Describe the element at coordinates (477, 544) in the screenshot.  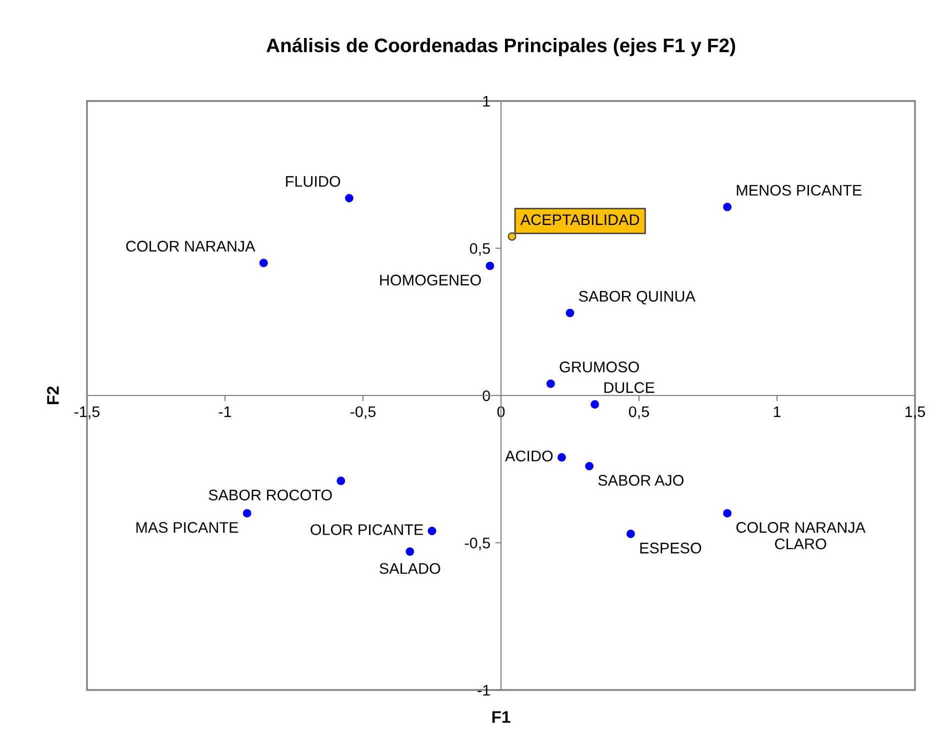
I see `y-tick-label: -0,5` at that location.